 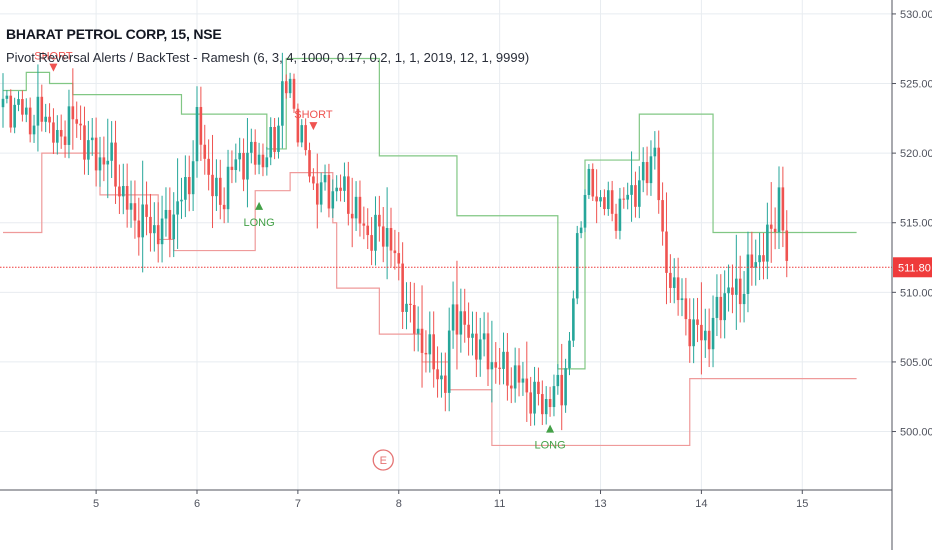 I want to click on symbol-title: BHARAT PETROL CORP, 15, NSE, so click(x=114, y=34).